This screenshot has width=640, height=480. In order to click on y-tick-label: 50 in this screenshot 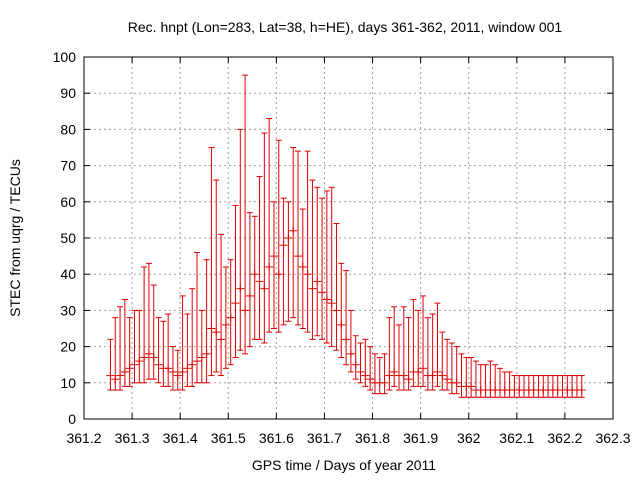, I will do `click(68, 238)`.